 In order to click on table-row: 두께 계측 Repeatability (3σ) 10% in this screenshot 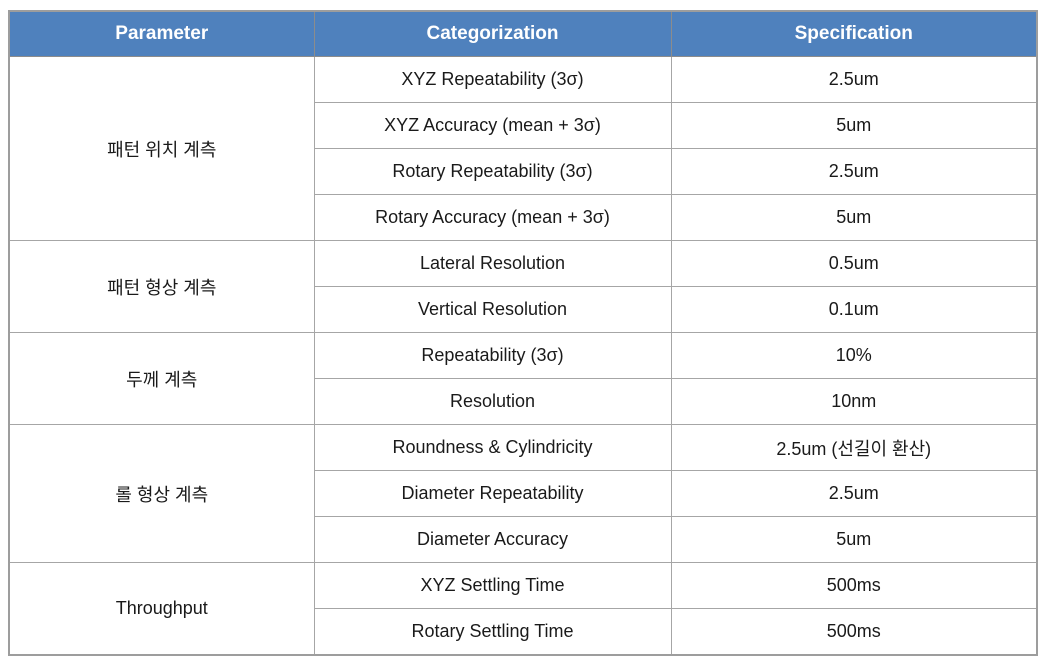, I will do `click(523, 378)`.